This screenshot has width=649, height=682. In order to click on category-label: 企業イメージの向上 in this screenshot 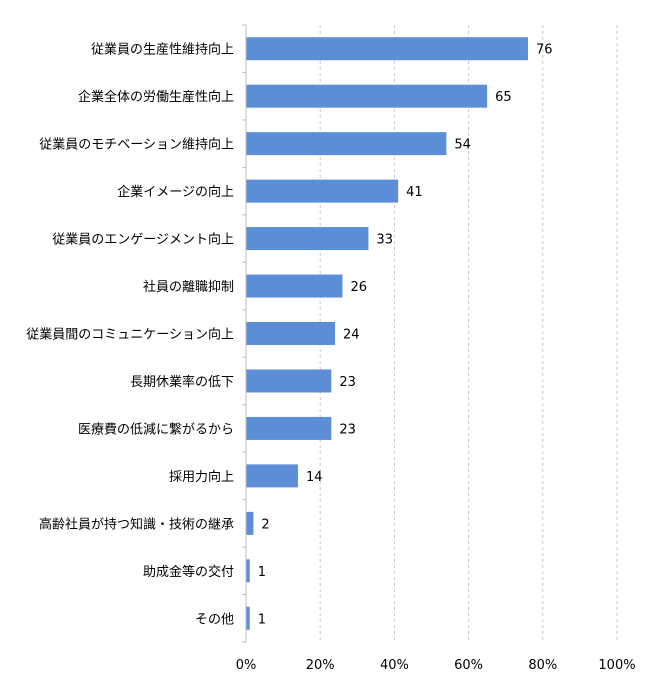, I will do `click(175, 192)`.